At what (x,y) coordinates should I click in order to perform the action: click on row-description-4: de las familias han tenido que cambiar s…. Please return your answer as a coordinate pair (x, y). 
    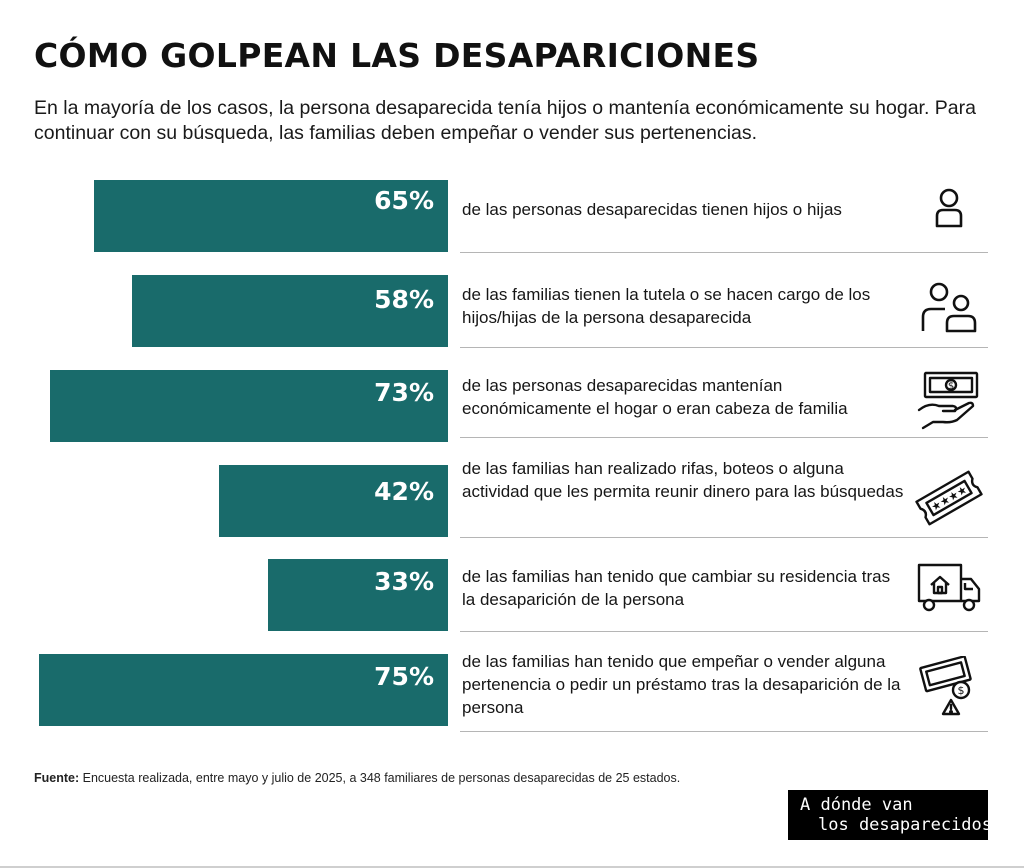
    Looking at the image, I should click on (676, 588).